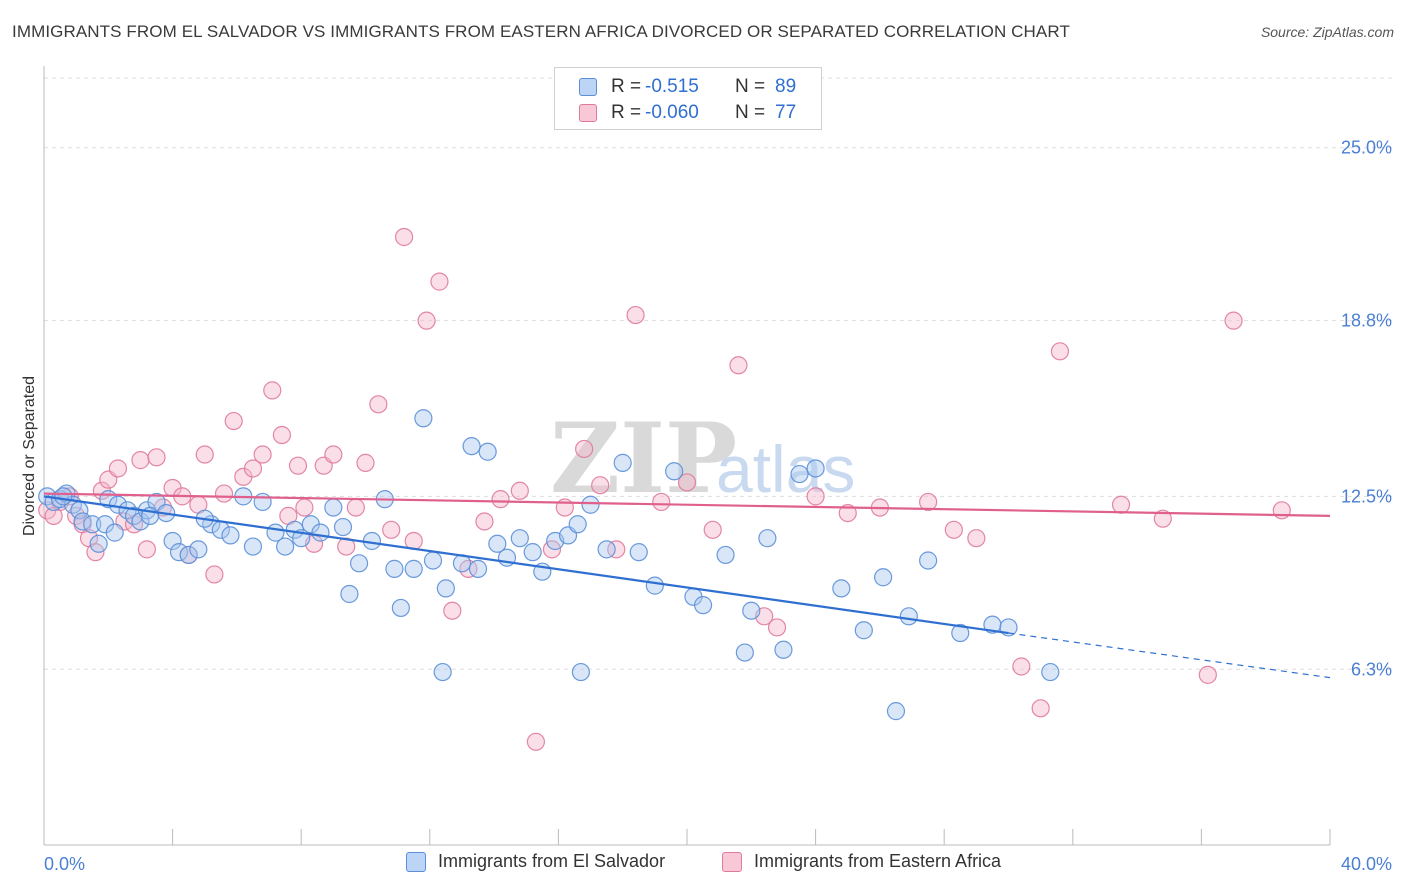  What do you see at coordinates (1371, 669) in the screenshot?
I see `y-tick-label: 6.3%` at bounding box center [1371, 669].